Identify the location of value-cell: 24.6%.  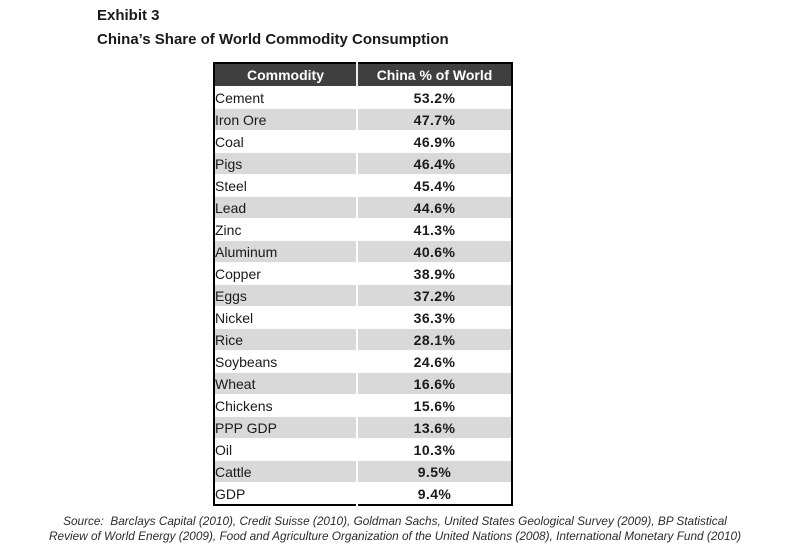
(434, 361).